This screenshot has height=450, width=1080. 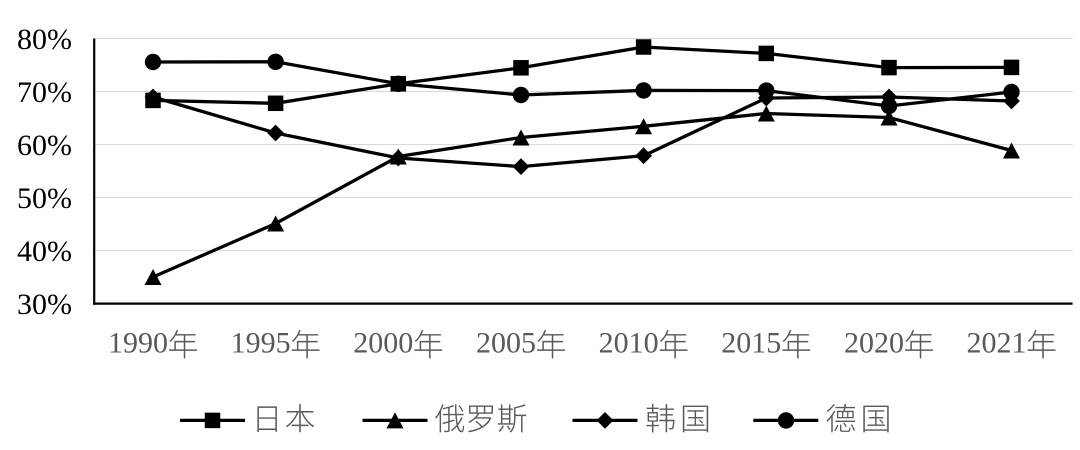 I want to click on svg-text: 2000, so click(x=383, y=342).